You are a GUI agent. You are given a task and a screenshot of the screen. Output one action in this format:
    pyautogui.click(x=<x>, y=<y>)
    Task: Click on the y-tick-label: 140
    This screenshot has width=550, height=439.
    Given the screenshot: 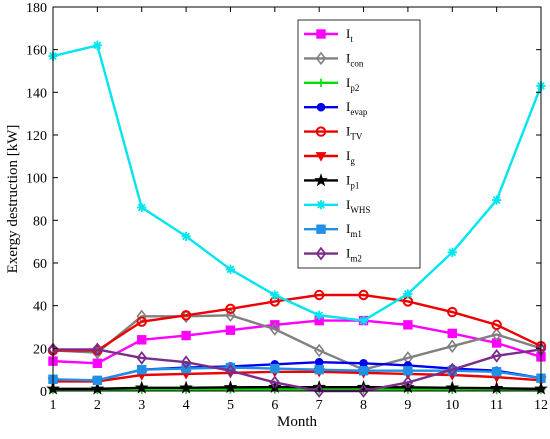 What is the action you would take?
    pyautogui.click(x=36, y=93)
    